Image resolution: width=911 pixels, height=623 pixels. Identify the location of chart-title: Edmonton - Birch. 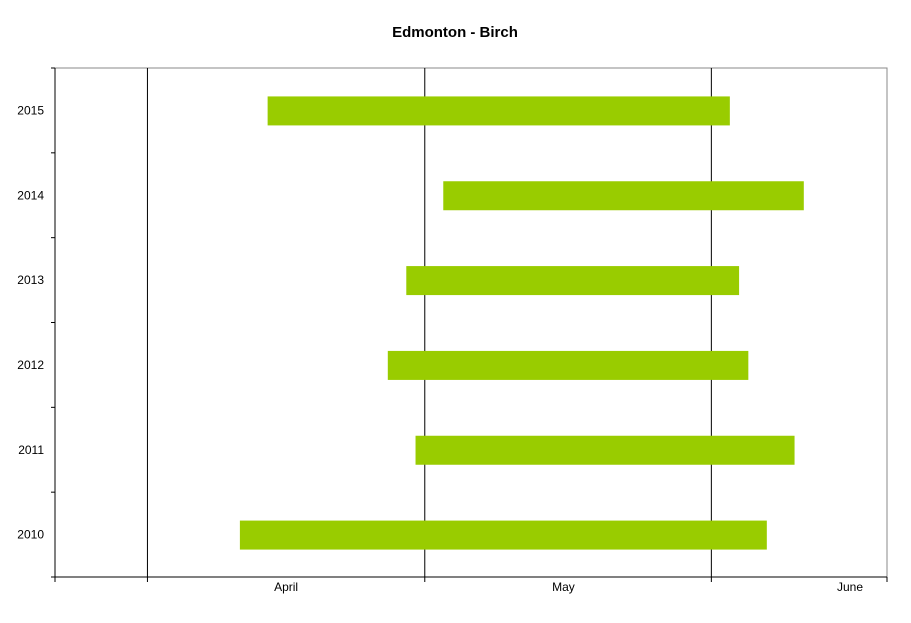
(455, 32).